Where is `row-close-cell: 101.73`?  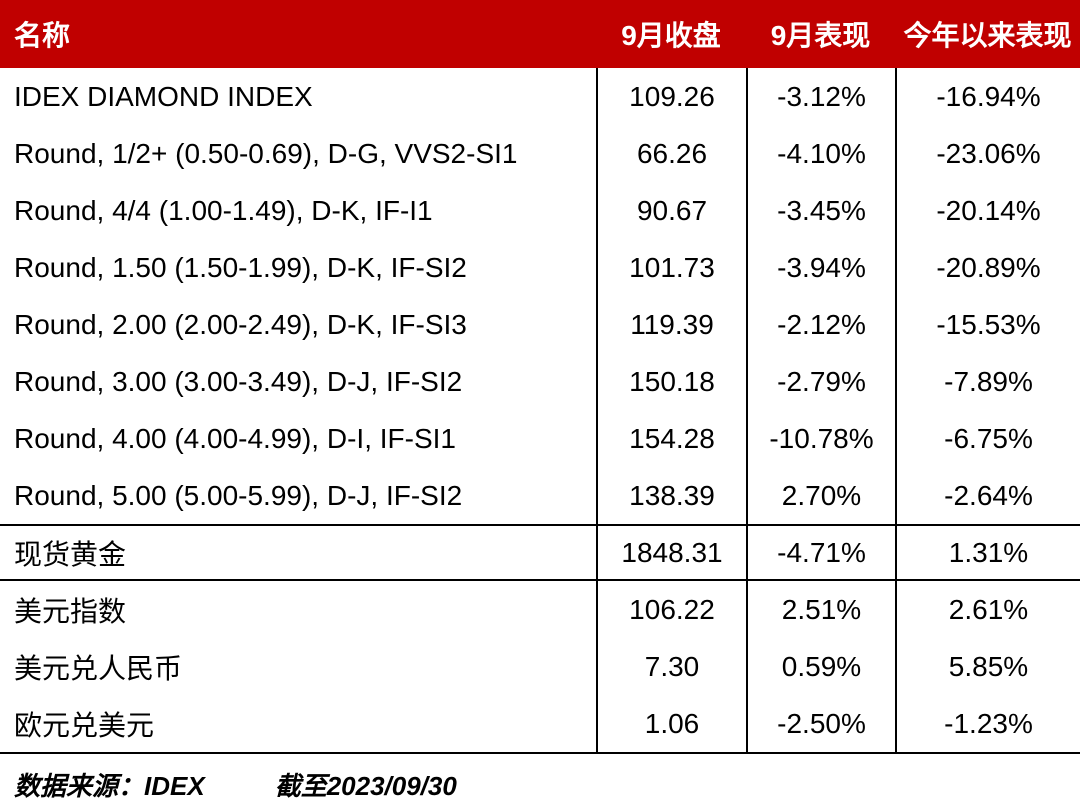
row-close-cell: 101.73 is located at coordinates (671, 267).